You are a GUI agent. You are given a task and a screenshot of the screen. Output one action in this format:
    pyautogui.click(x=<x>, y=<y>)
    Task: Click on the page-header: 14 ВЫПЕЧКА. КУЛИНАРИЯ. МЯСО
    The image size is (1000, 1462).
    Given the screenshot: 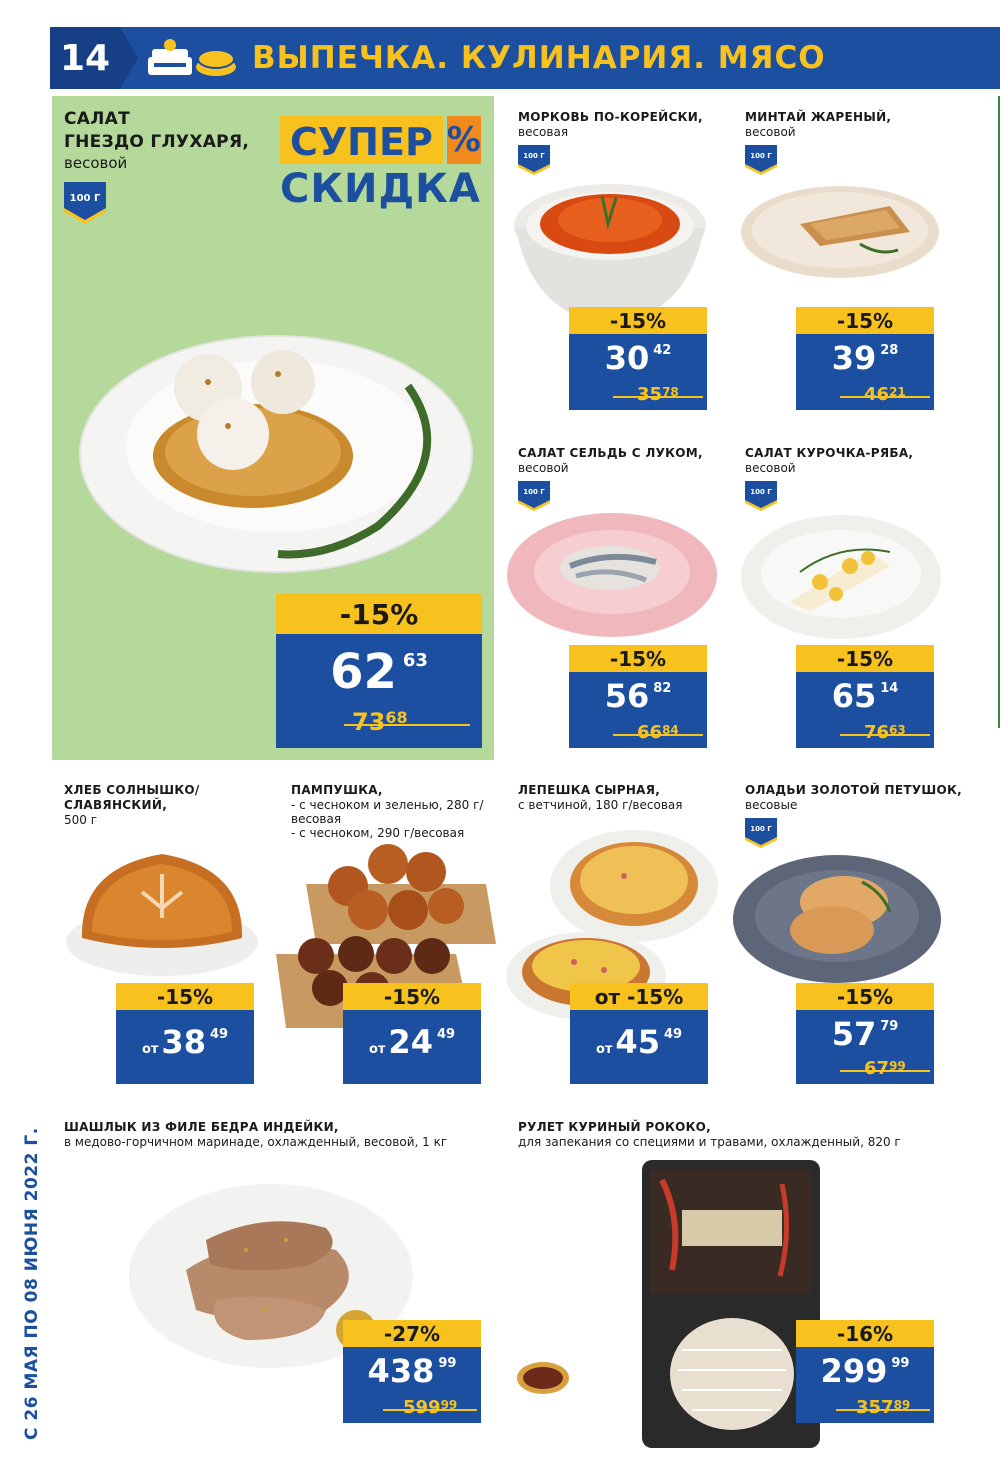 What is the action you would take?
    pyautogui.click(x=525, y=58)
    